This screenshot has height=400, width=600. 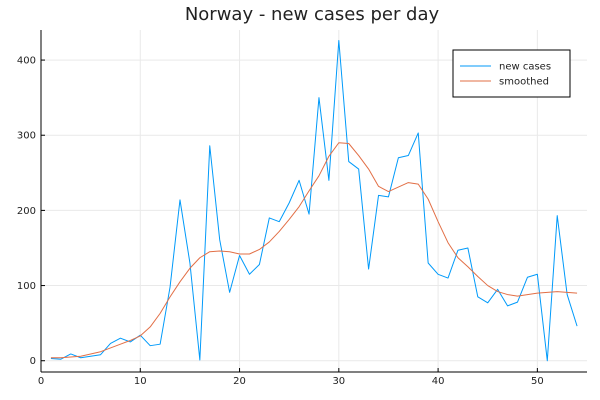 What do you see at coordinates (41, 381) in the screenshot?
I see `x-tick-label: 0` at bounding box center [41, 381].